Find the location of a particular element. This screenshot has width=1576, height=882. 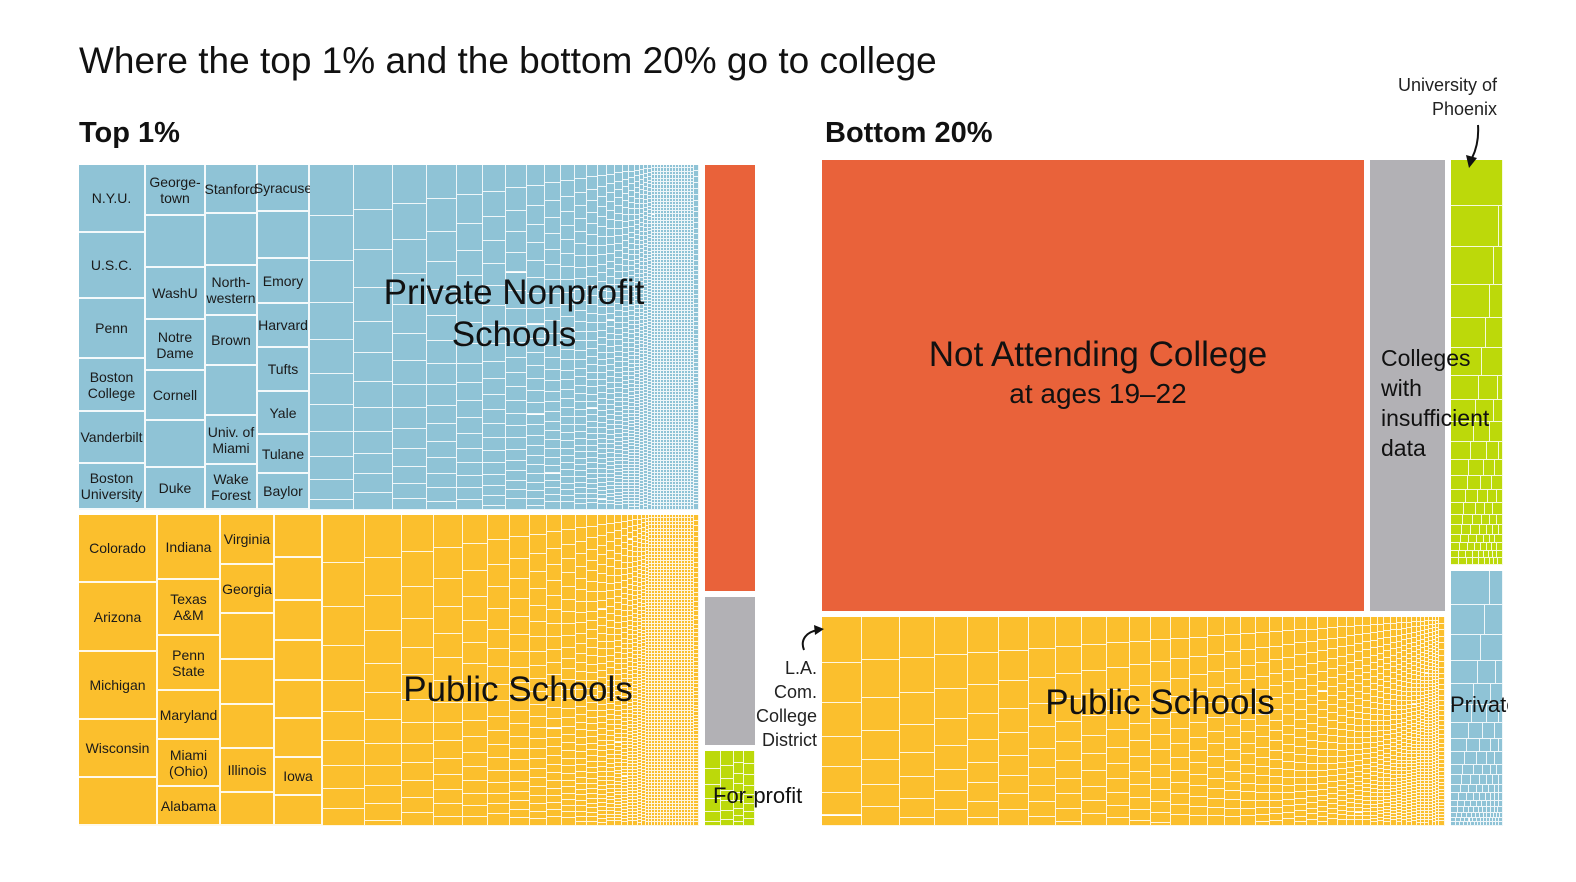

school-tile: Harvard is located at coordinates (284, 326).